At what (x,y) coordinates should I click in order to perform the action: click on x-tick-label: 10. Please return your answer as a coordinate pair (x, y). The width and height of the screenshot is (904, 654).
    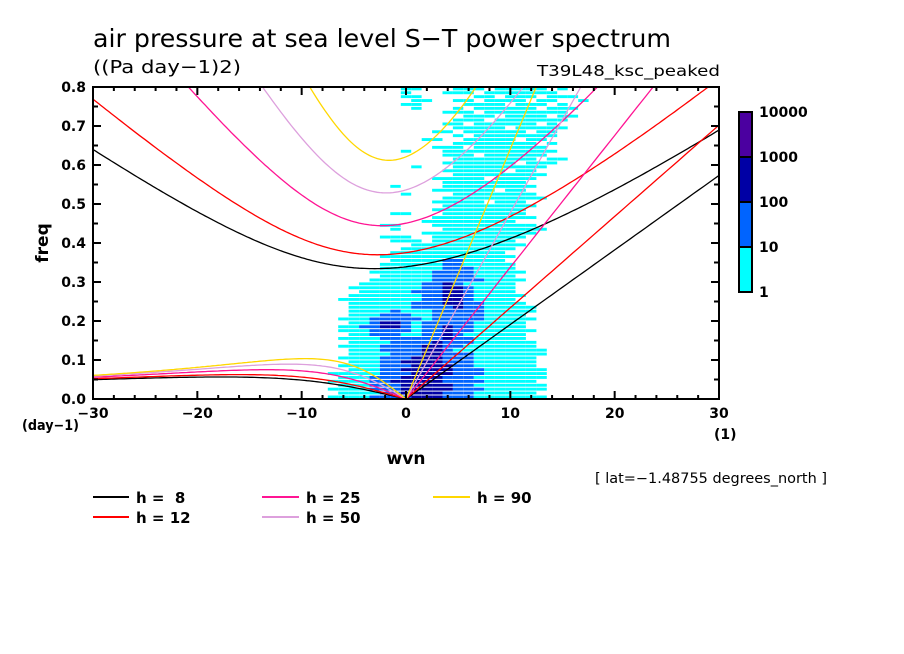
    Looking at the image, I should click on (511, 414).